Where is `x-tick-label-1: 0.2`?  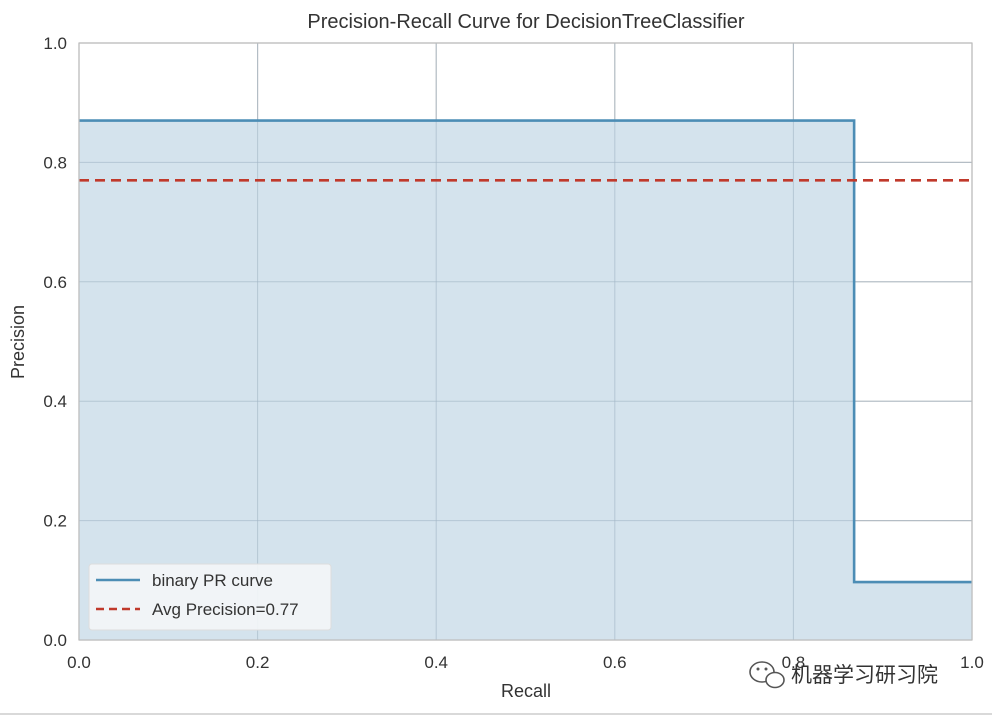 x-tick-label-1: 0.2 is located at coordinates (258, 662).